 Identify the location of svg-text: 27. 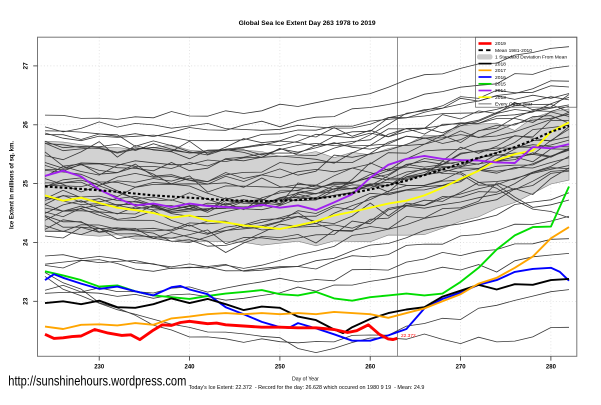
(26, 66).